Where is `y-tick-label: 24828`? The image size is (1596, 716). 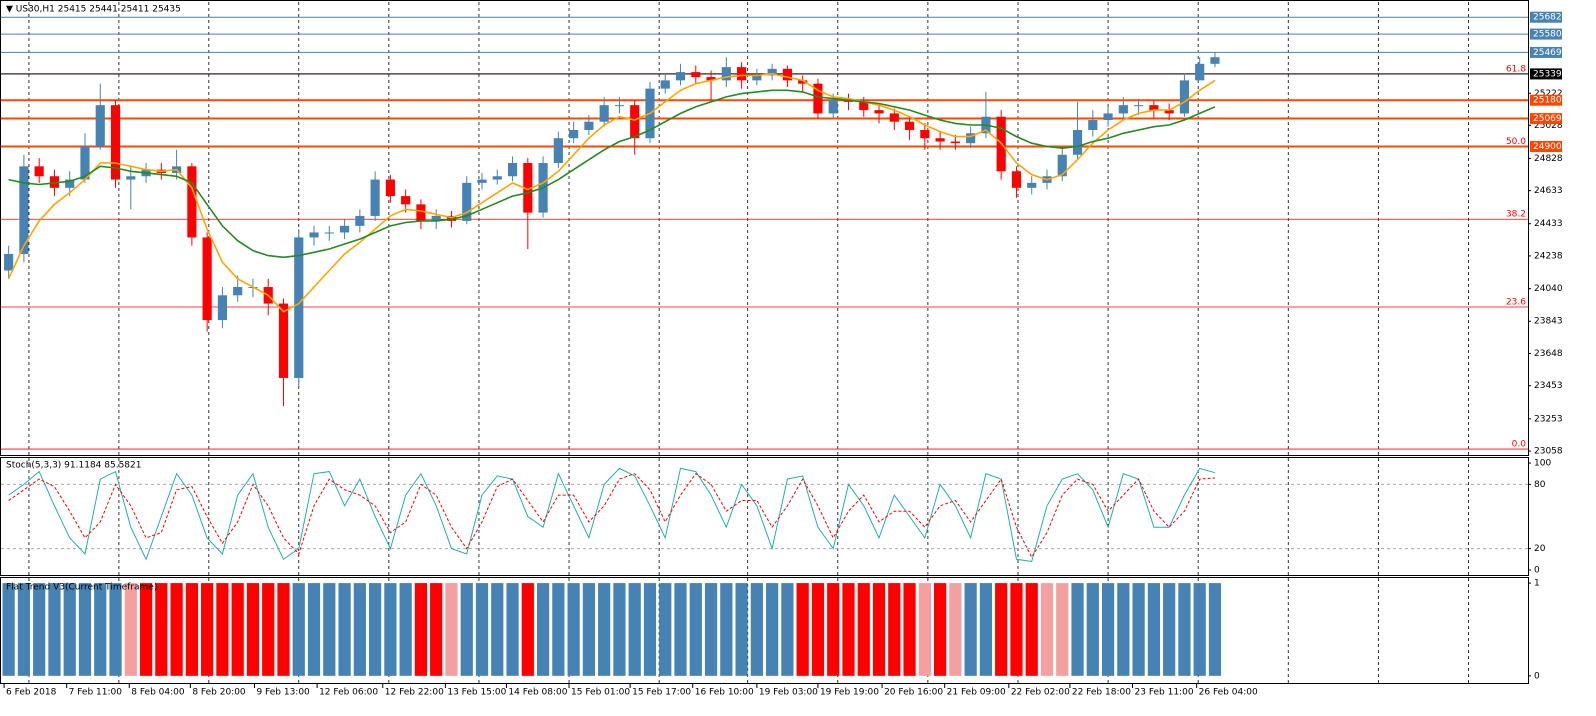 y-tick-label: 24828 is located at coordinates (1548, 159).